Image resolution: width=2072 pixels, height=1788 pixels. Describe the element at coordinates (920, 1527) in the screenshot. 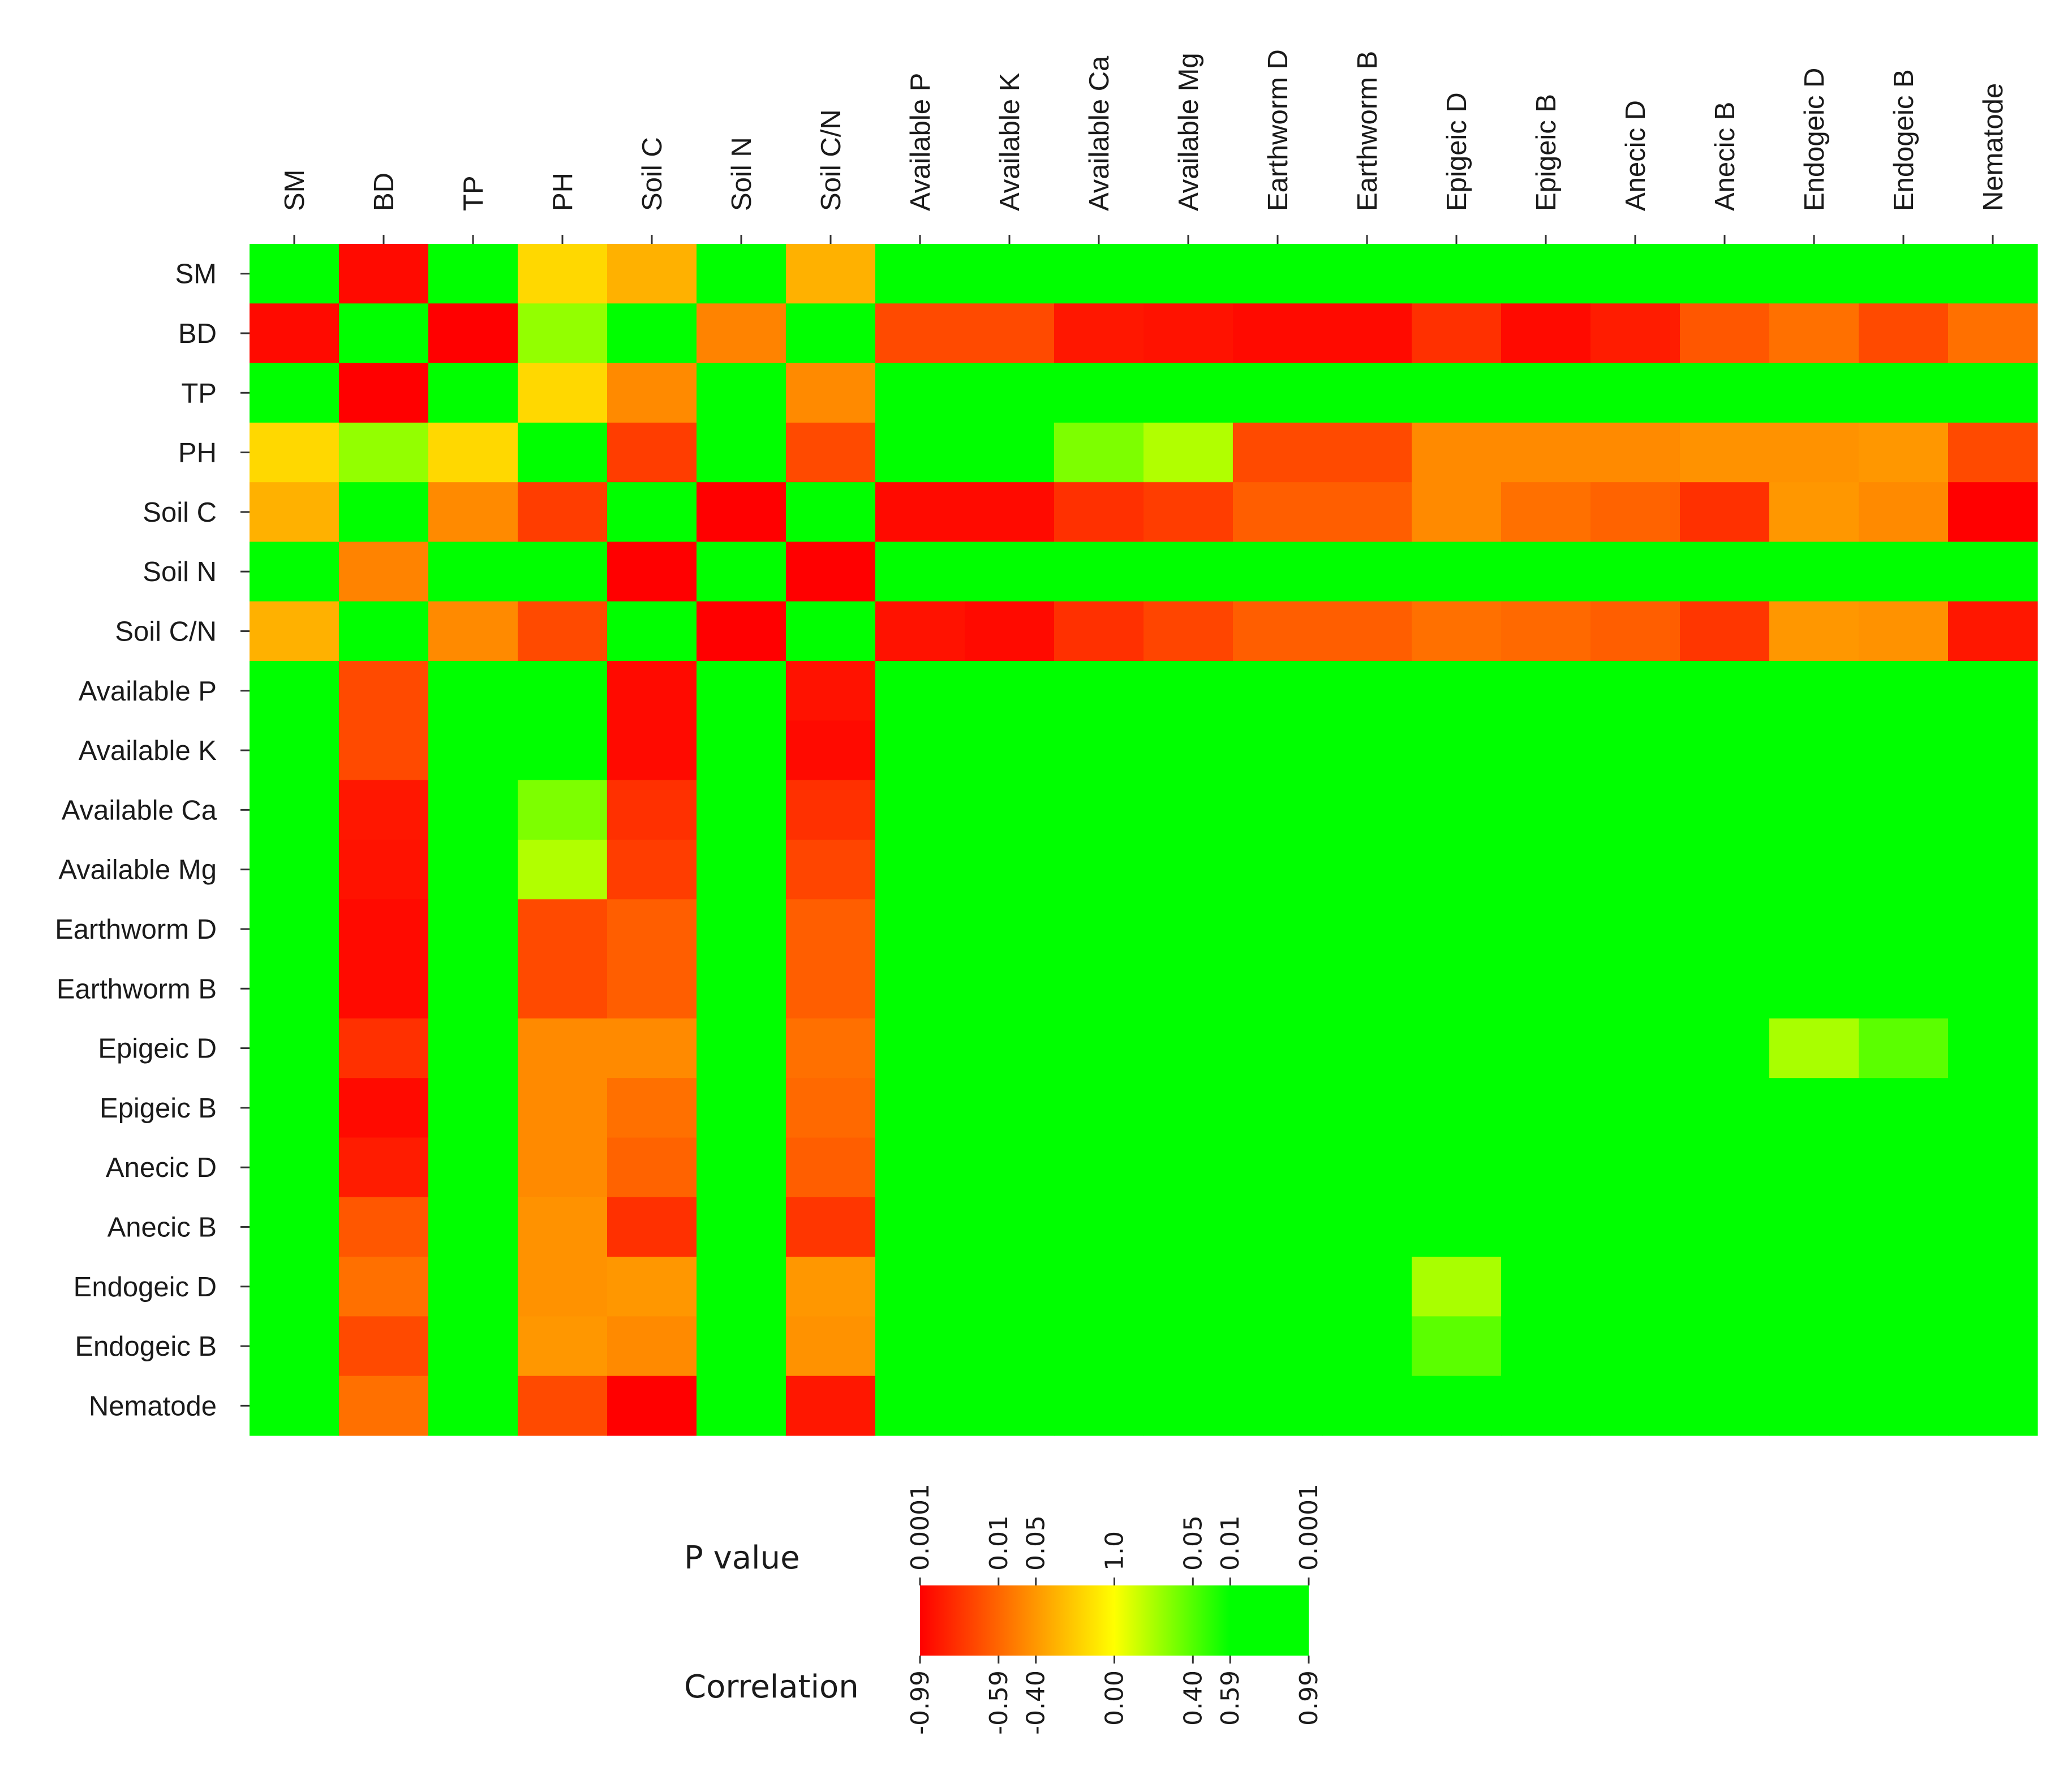

I see `legend-p-label: 0.0001` at that location.